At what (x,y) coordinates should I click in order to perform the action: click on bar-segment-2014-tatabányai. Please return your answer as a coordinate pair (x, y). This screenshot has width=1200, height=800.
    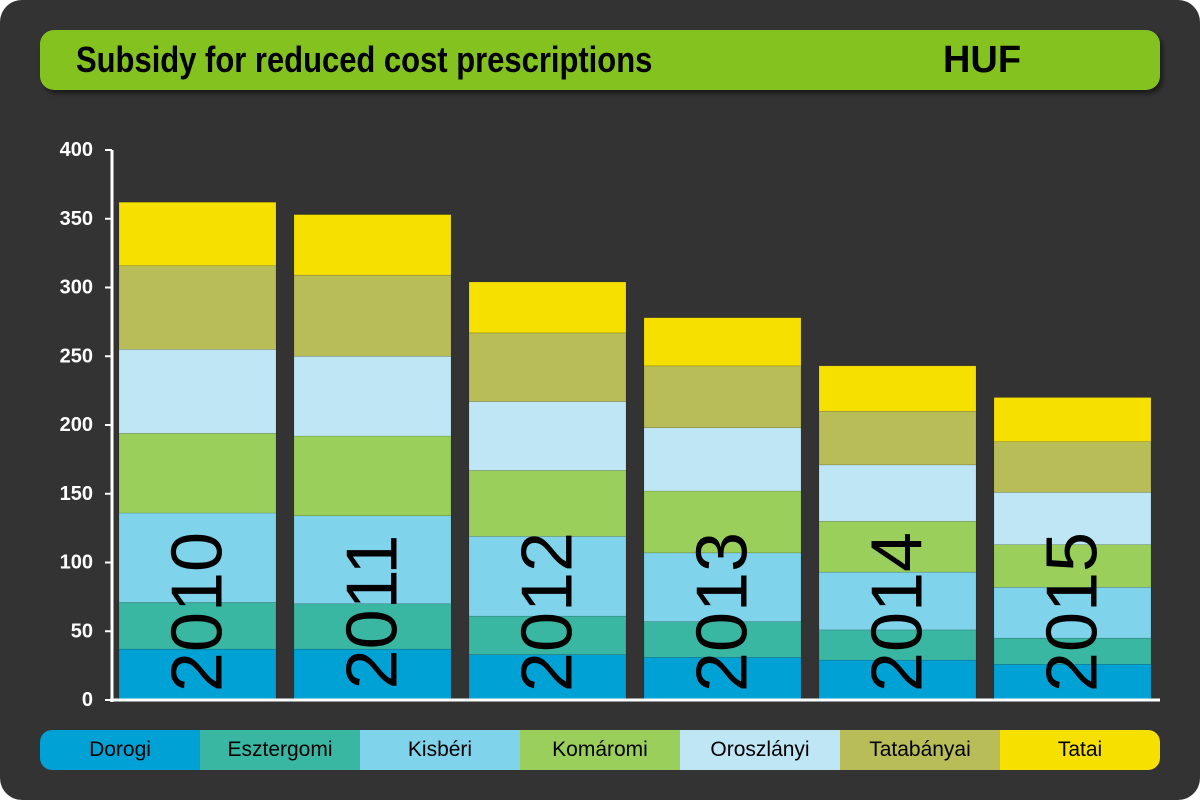
    Looking at the image, I should click on (897, 438).